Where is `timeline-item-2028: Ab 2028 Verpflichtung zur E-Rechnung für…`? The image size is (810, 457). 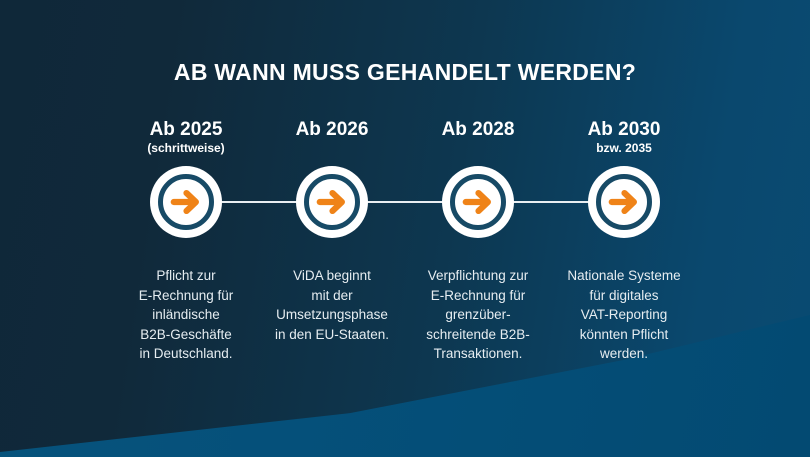
timeline-item-2028: Ab 2028 Verpflichtung zur E-Rechnung für… is located at coordinates (478, 241).